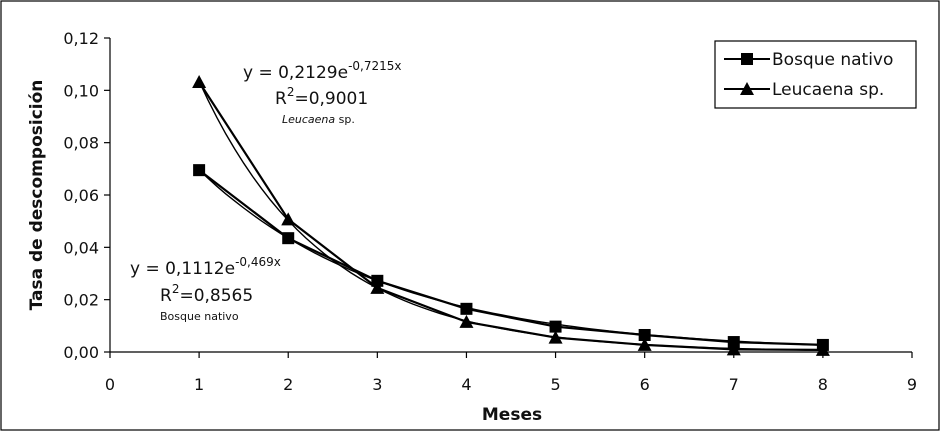  Describe the element at coordinates (281, 99) in the screenshot. I see `leucaena-r2-letter: R` at that location.